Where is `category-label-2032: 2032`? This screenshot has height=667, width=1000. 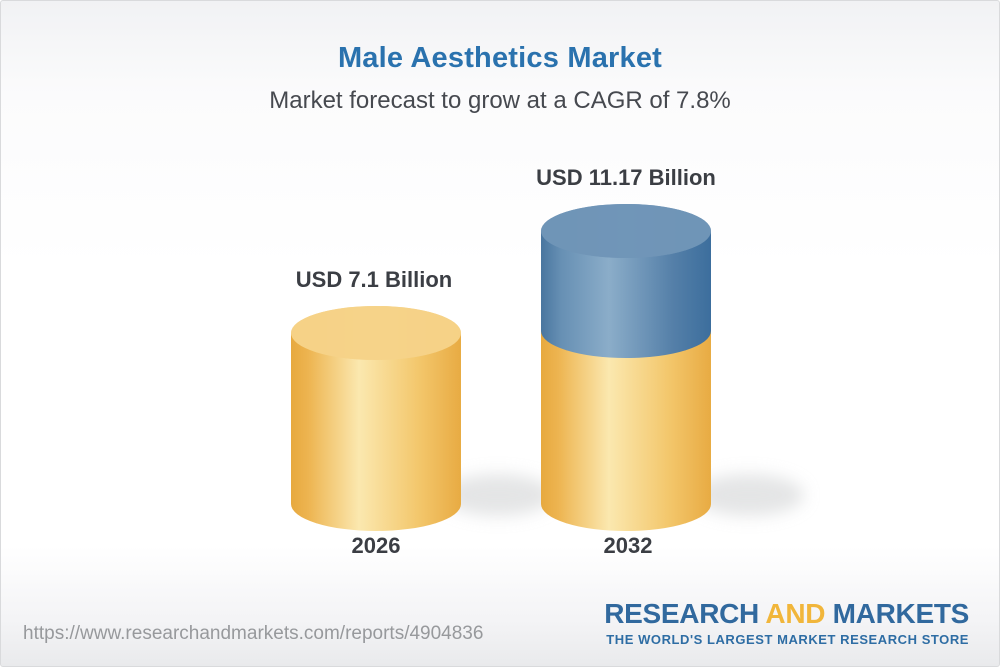 category-label-2032: 2032 is located at coordinates (628, 545).